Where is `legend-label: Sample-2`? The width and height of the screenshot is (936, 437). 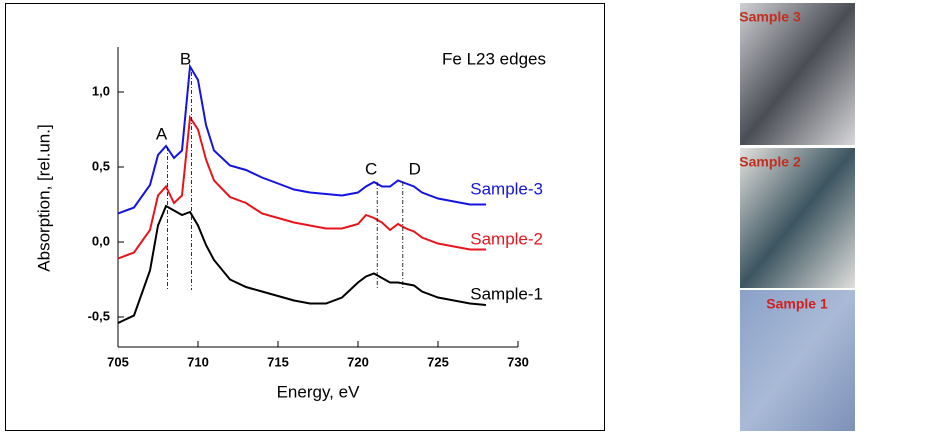 legend-label: Sample-2 is located at coordinates (506, 238).